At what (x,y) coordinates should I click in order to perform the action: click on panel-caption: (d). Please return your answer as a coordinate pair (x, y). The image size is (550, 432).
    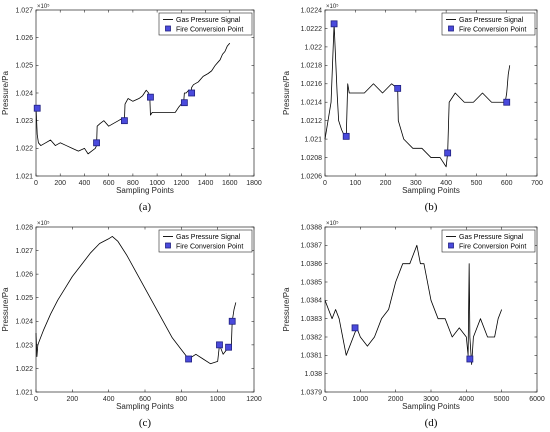
    Looking at the image, I should click on (431, 423).